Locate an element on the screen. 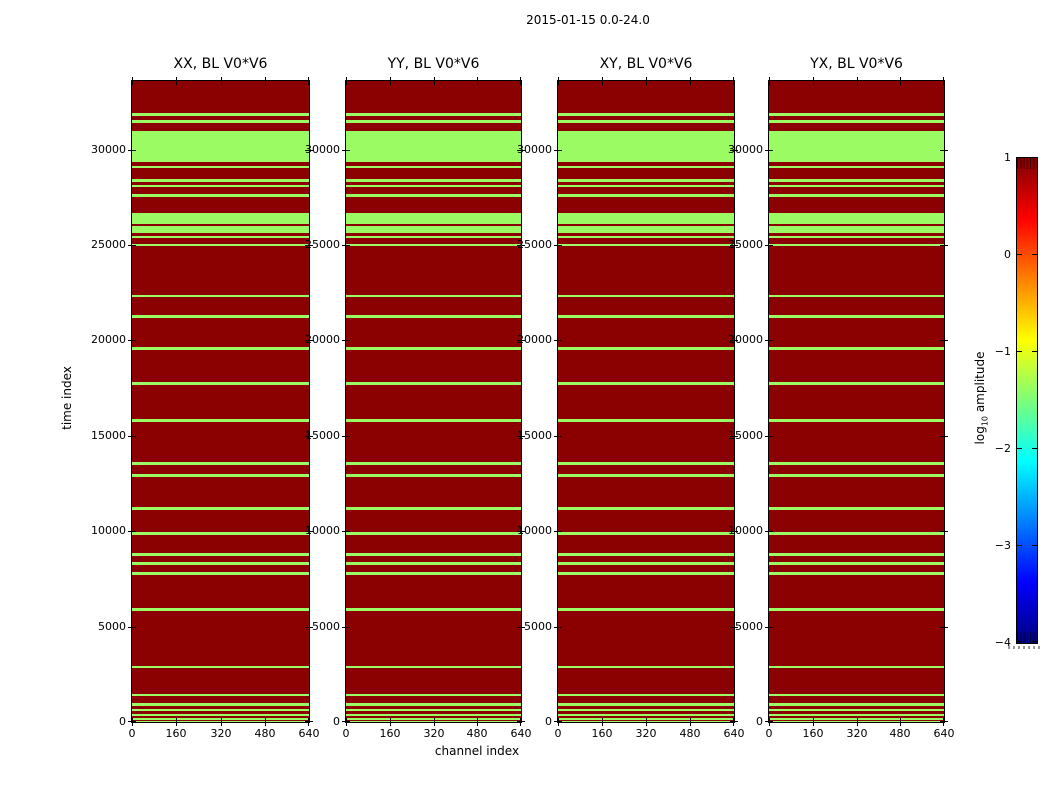 This screenshot has height=800, width=1050. y-tick-label: 0 is located at coordinates (336, 721).